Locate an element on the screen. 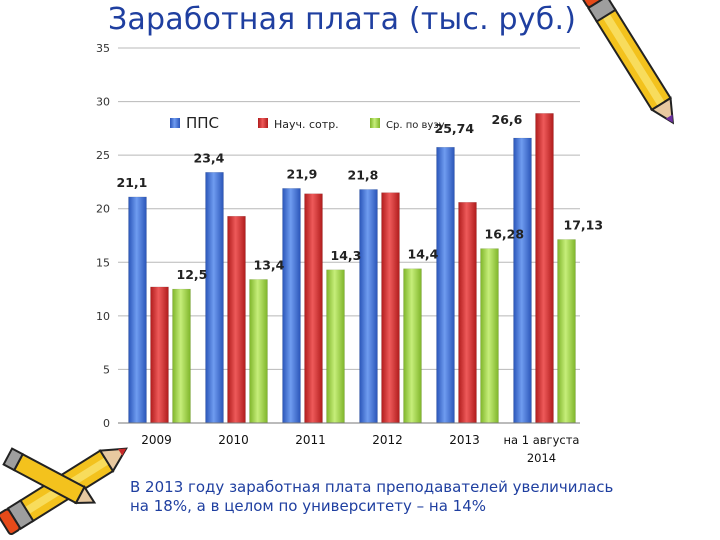 Image resolution: width=720 pixels, height=540 pixels. data-label: 14,4 is located at coordinates (423, 254).